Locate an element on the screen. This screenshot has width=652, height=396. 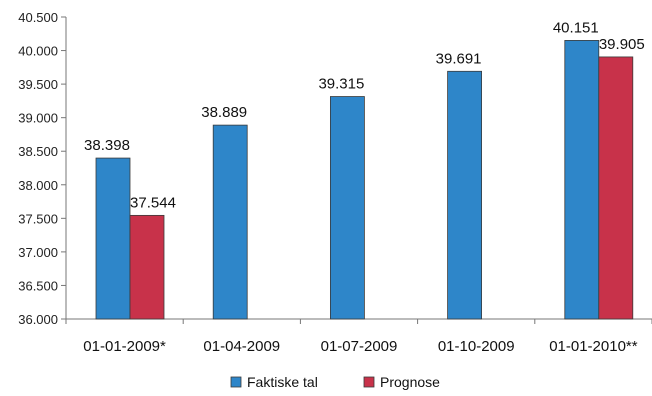
y-tick-label: 38.500 is located at coordinates (38, 151).